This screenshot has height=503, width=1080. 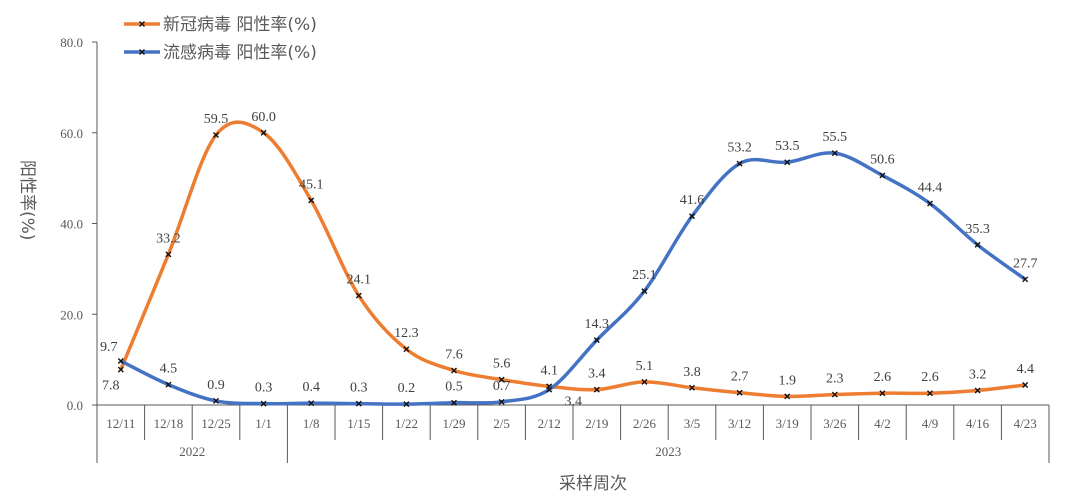 I want to click on data-label: 2.3, so click(x=835, y=379).